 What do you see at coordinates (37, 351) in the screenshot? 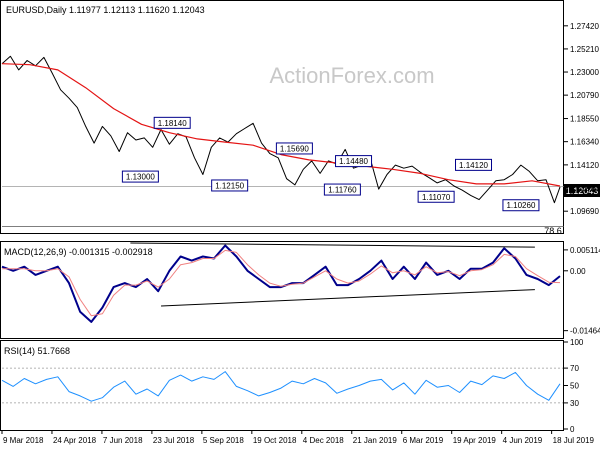
I see `rsi-header: RSI(14) 51.7668` at bounding box center [37, 351].